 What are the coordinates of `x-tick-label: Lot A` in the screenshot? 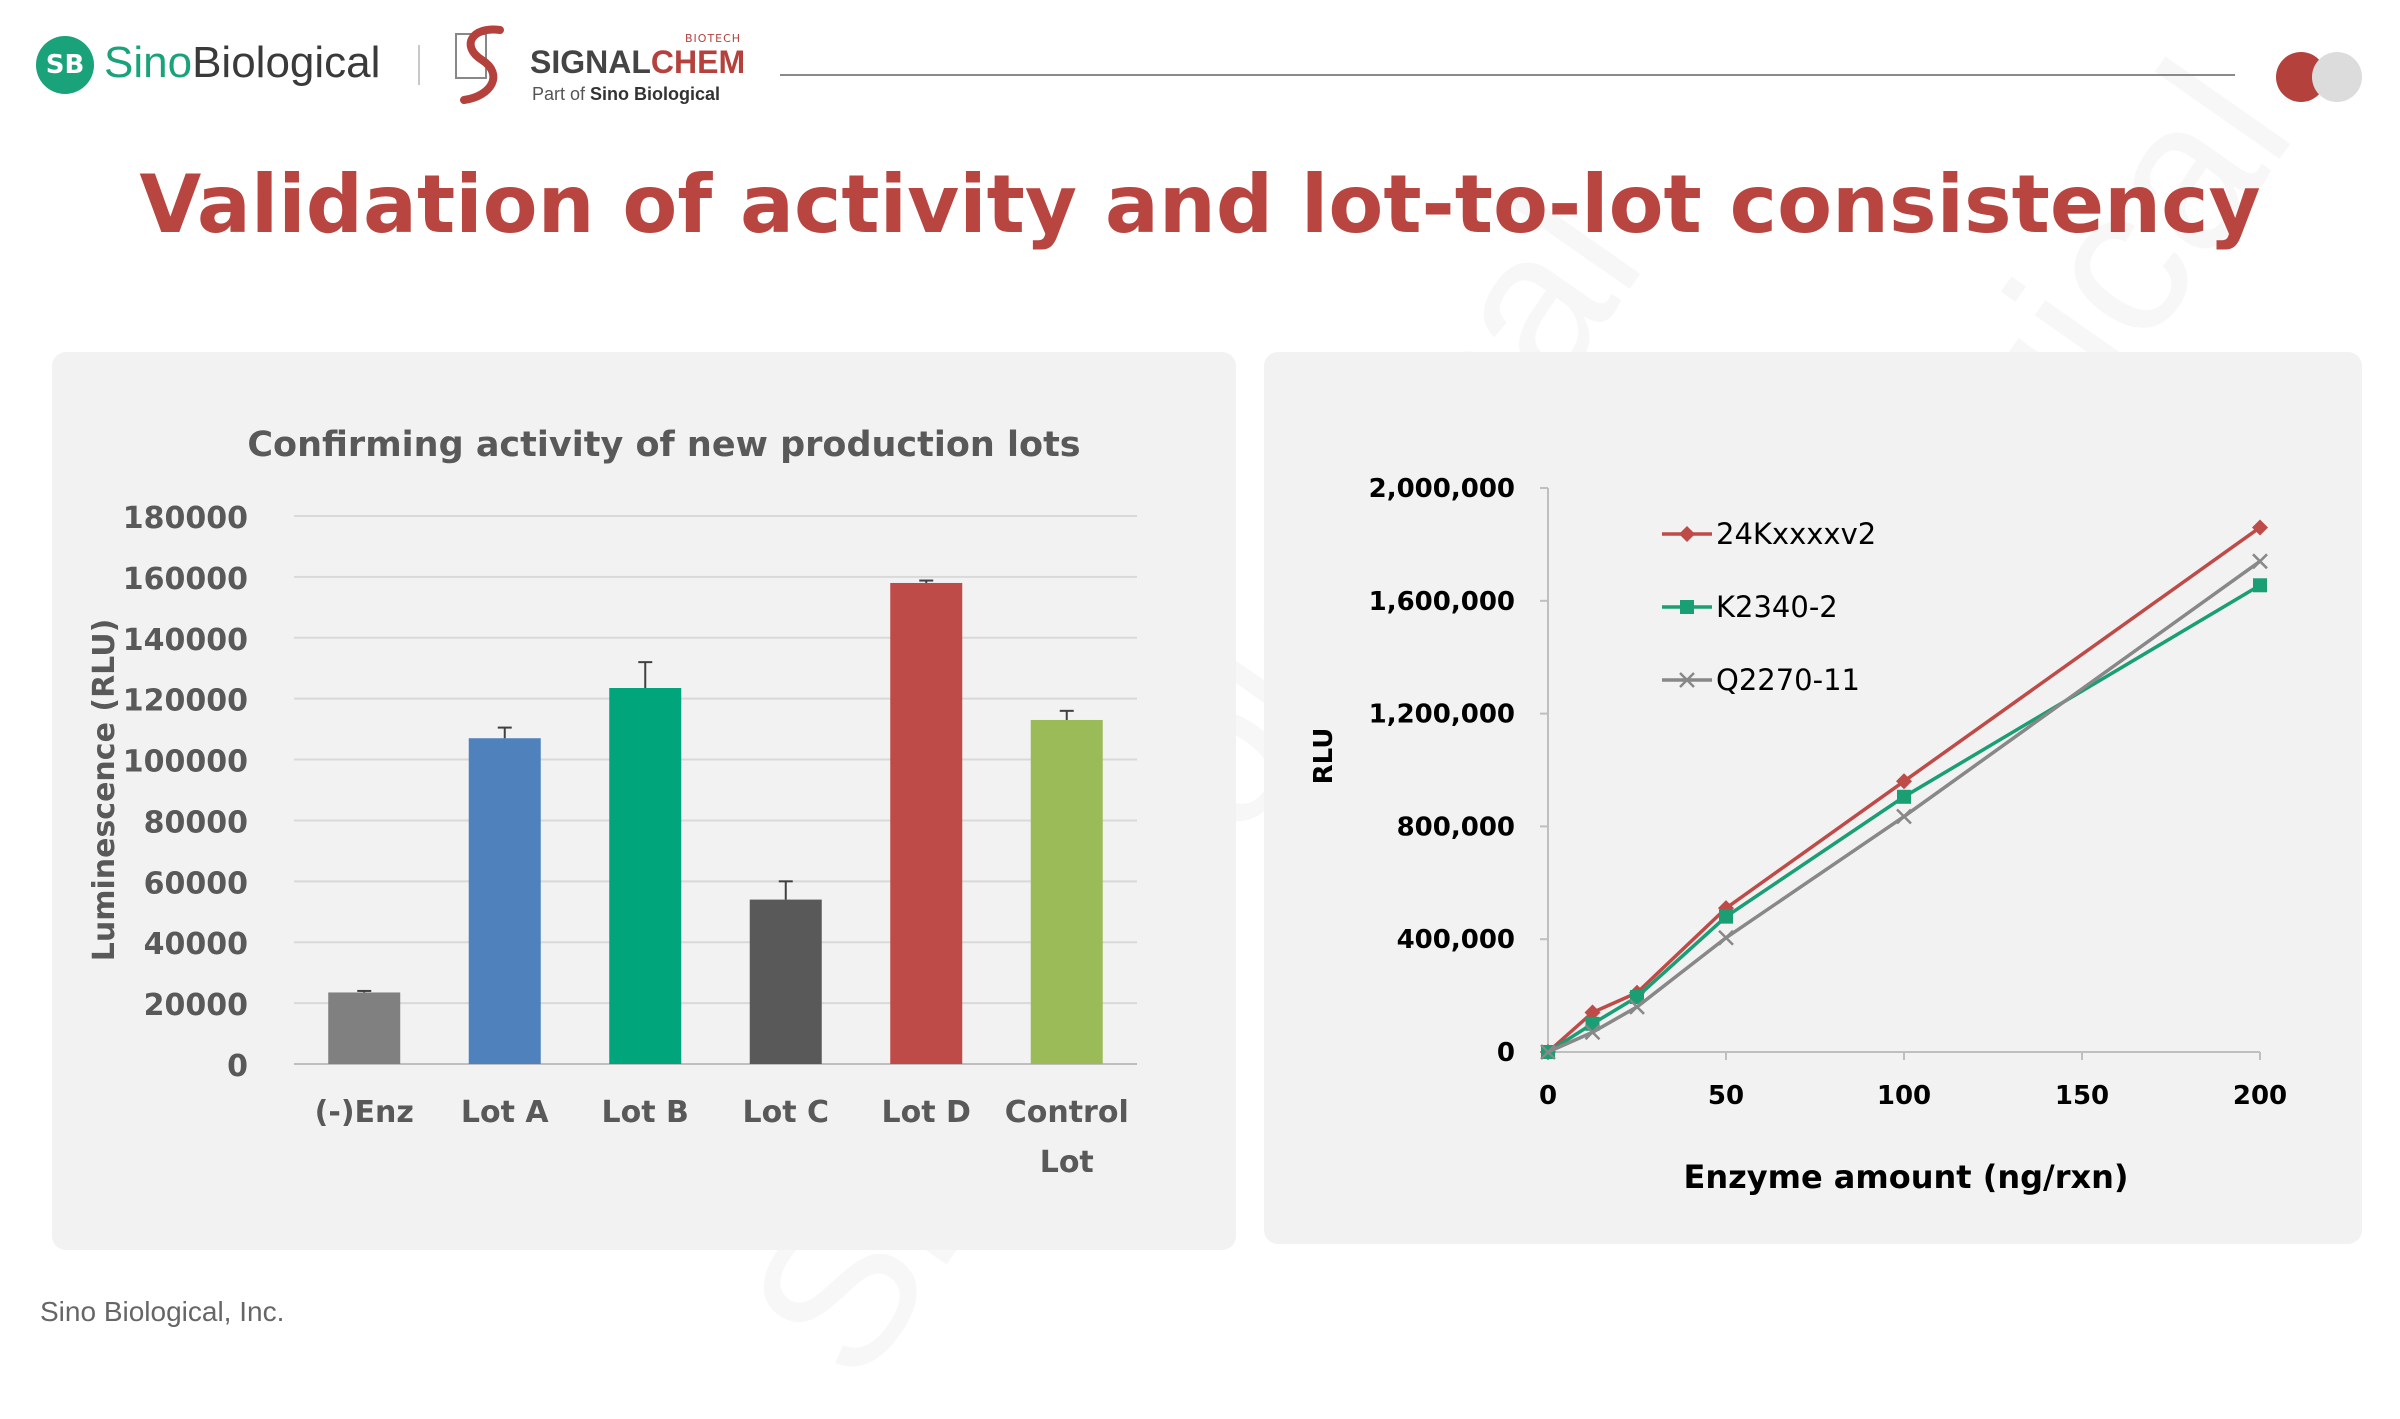 It's located at (505, 1112).